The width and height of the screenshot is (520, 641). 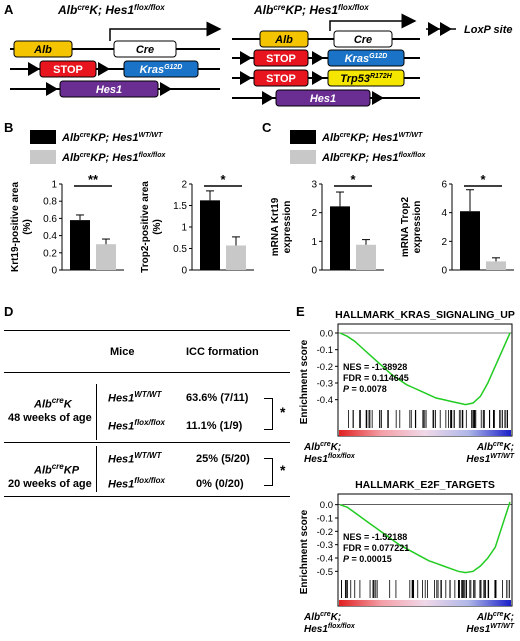 What do you see at coordinates (425, 433) in the screenshot?
I see `rank-gradient` at bounding box center [425, 433].